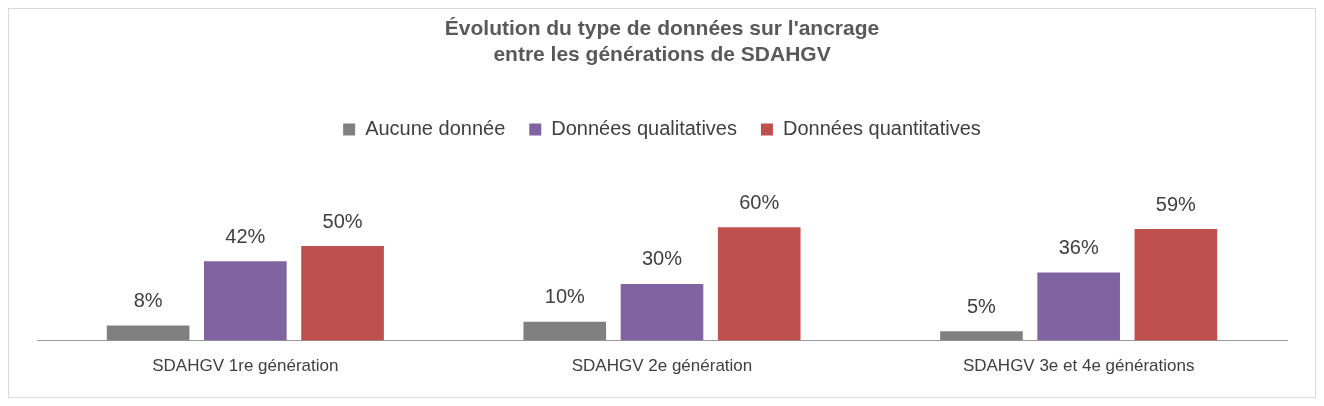  I want to click on data-label: 10%, so click(565, 296).